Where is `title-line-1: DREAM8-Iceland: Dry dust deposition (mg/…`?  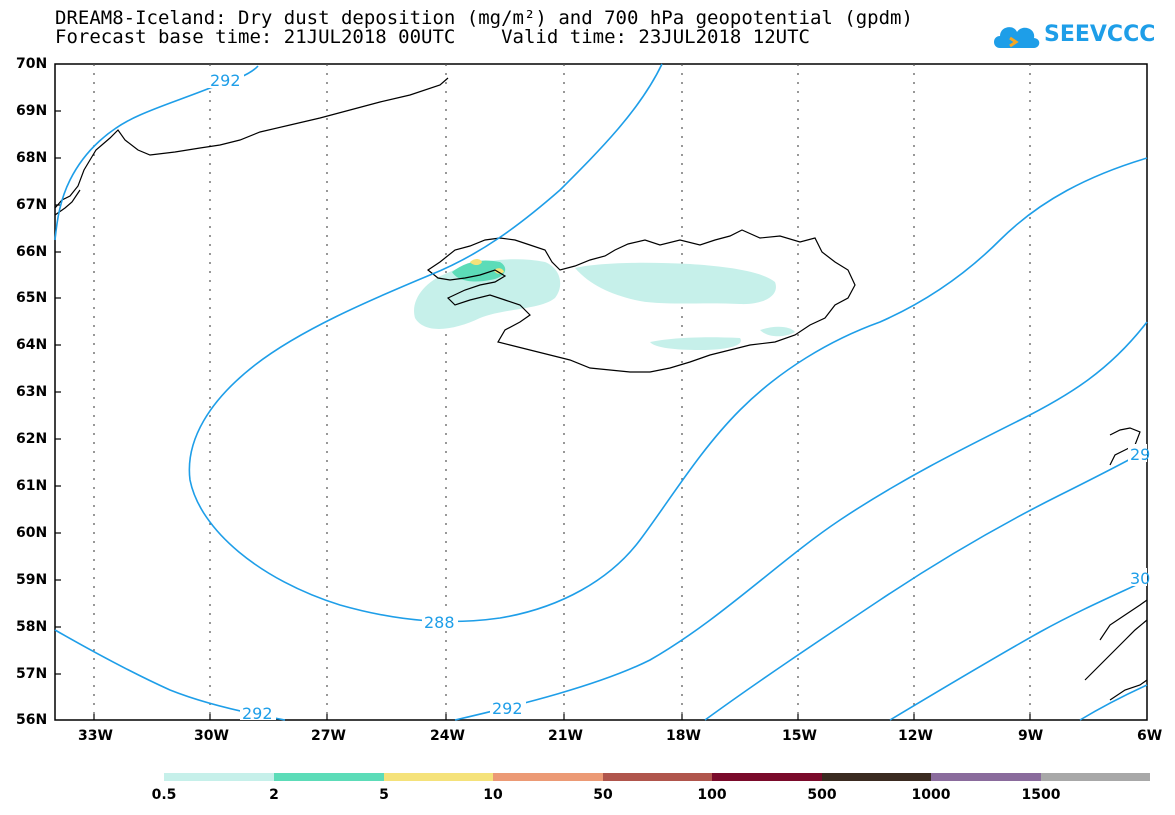
title-line-1: DREAM8-Iceland: Dry dust deposition (mg/… is located at coordinates (484, 18).